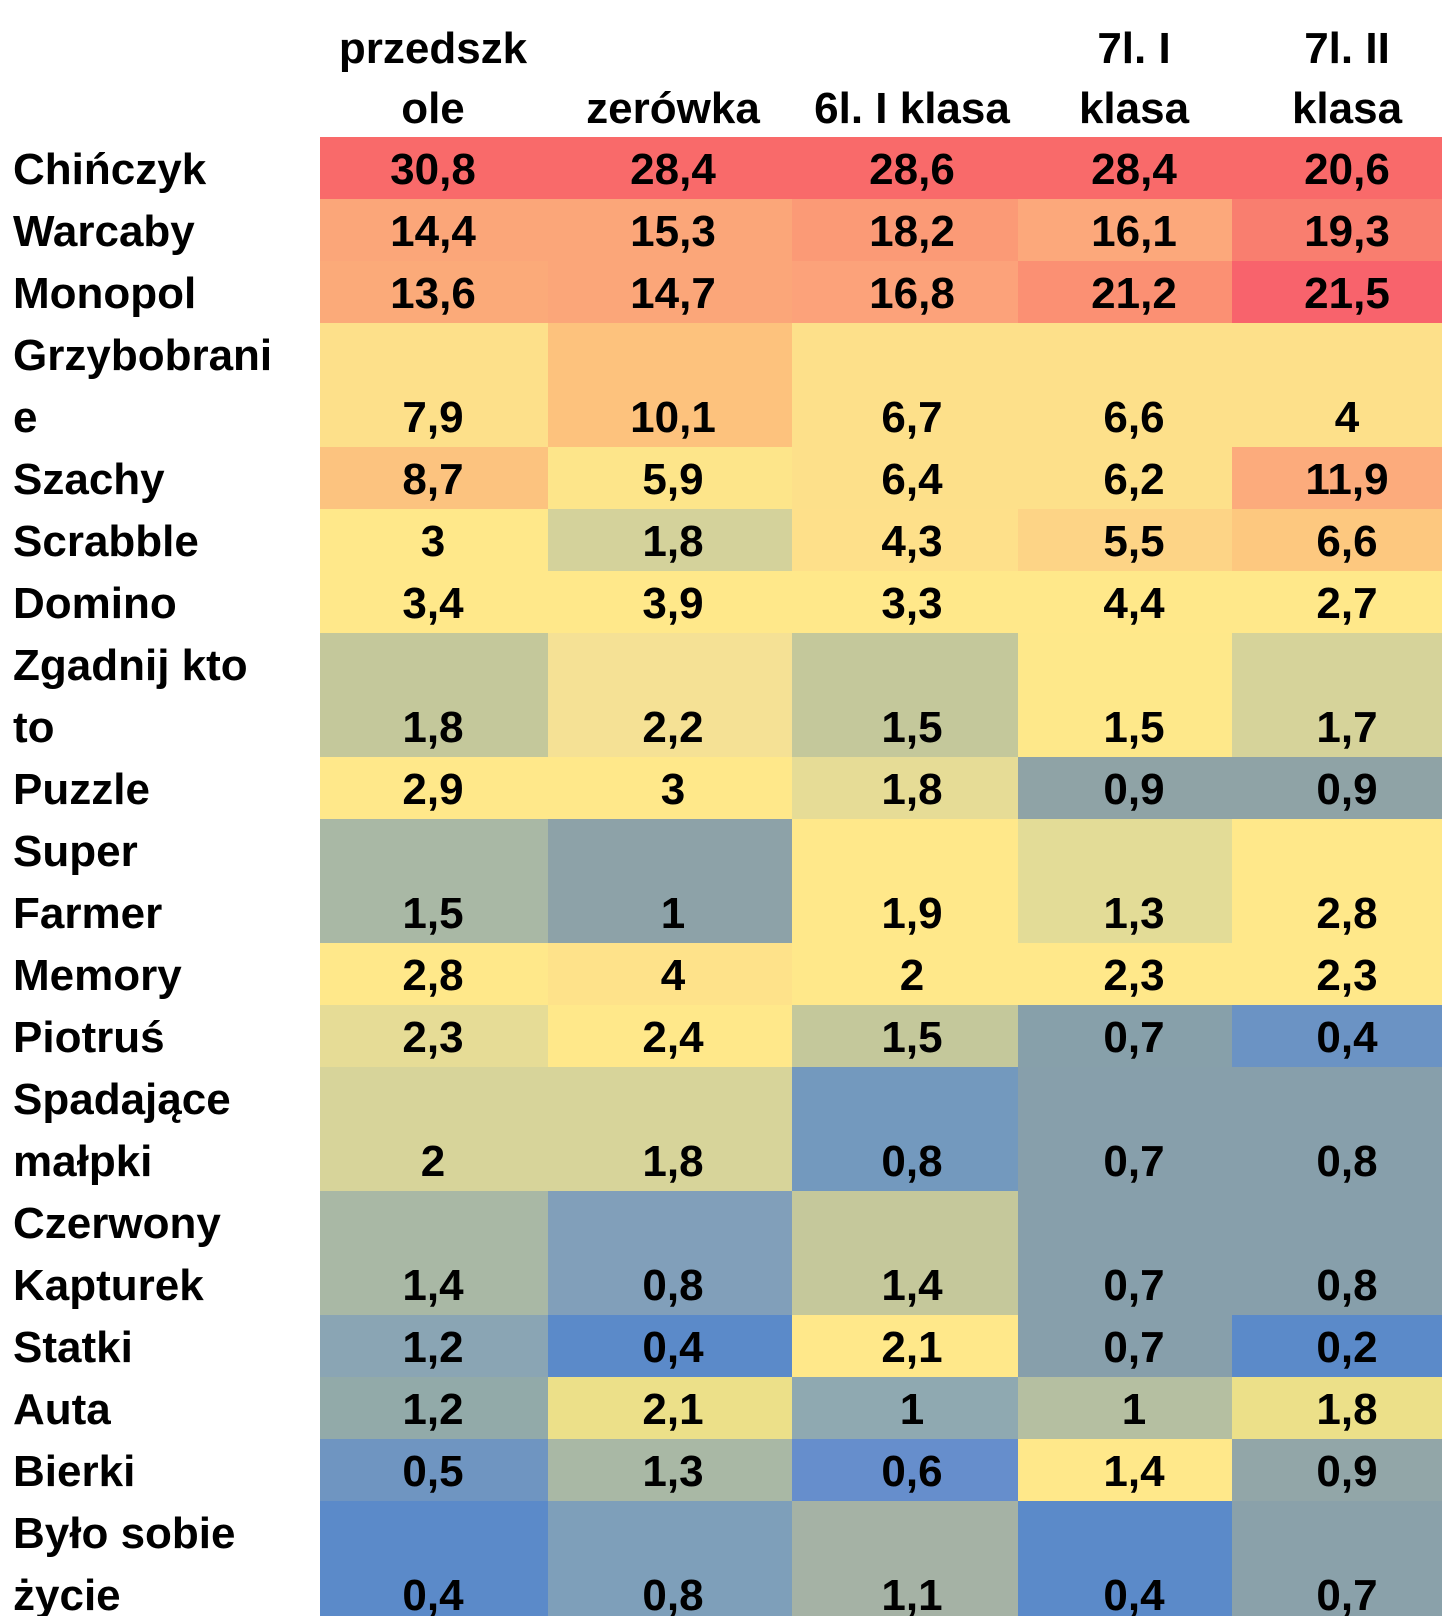 The width and height of the screenshot is (1456, 1616). I want to click on heatmap-cell-r16-c4, so click(1337, 1470).